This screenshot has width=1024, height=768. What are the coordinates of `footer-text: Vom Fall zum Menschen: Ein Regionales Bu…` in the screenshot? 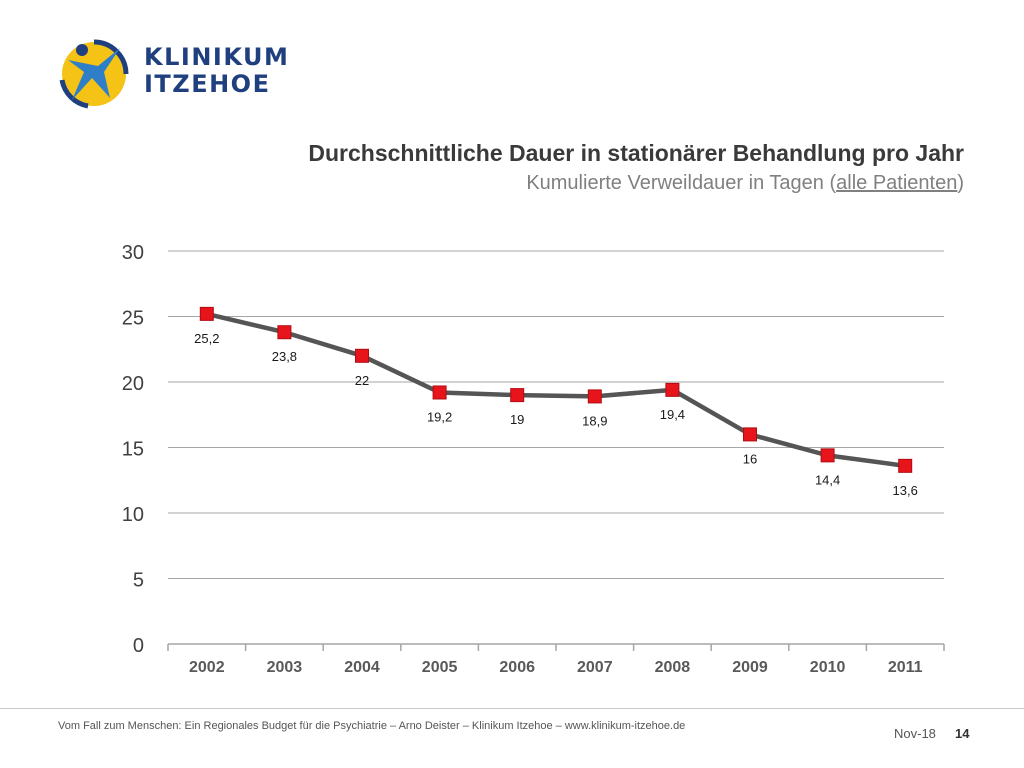 It's located at (372, 726).